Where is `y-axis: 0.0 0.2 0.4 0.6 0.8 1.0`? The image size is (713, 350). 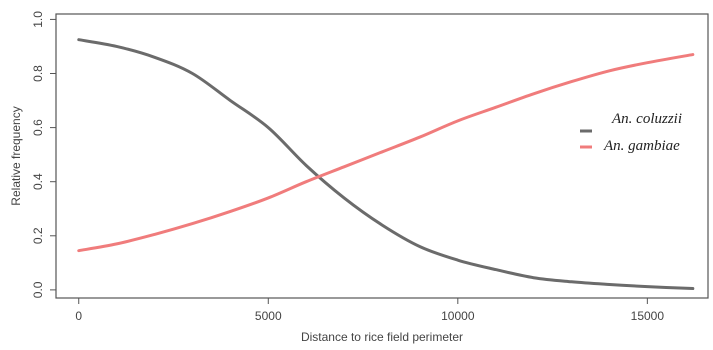
y-axis: 0.0 0.2 0.4 0.6 0.8 1.0 is located at coordinates (43, 154).